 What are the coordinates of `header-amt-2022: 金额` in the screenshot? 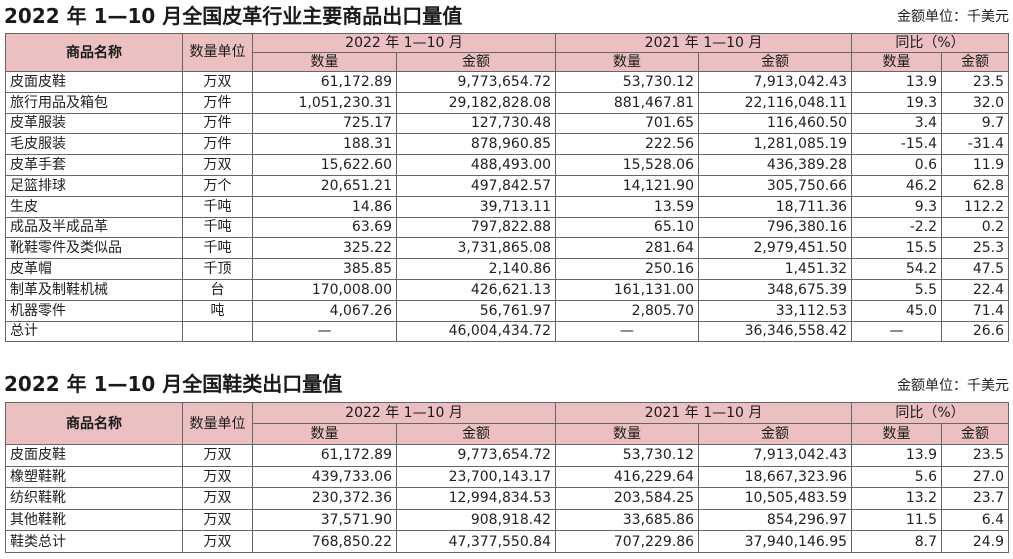 It's located at (476, 62).